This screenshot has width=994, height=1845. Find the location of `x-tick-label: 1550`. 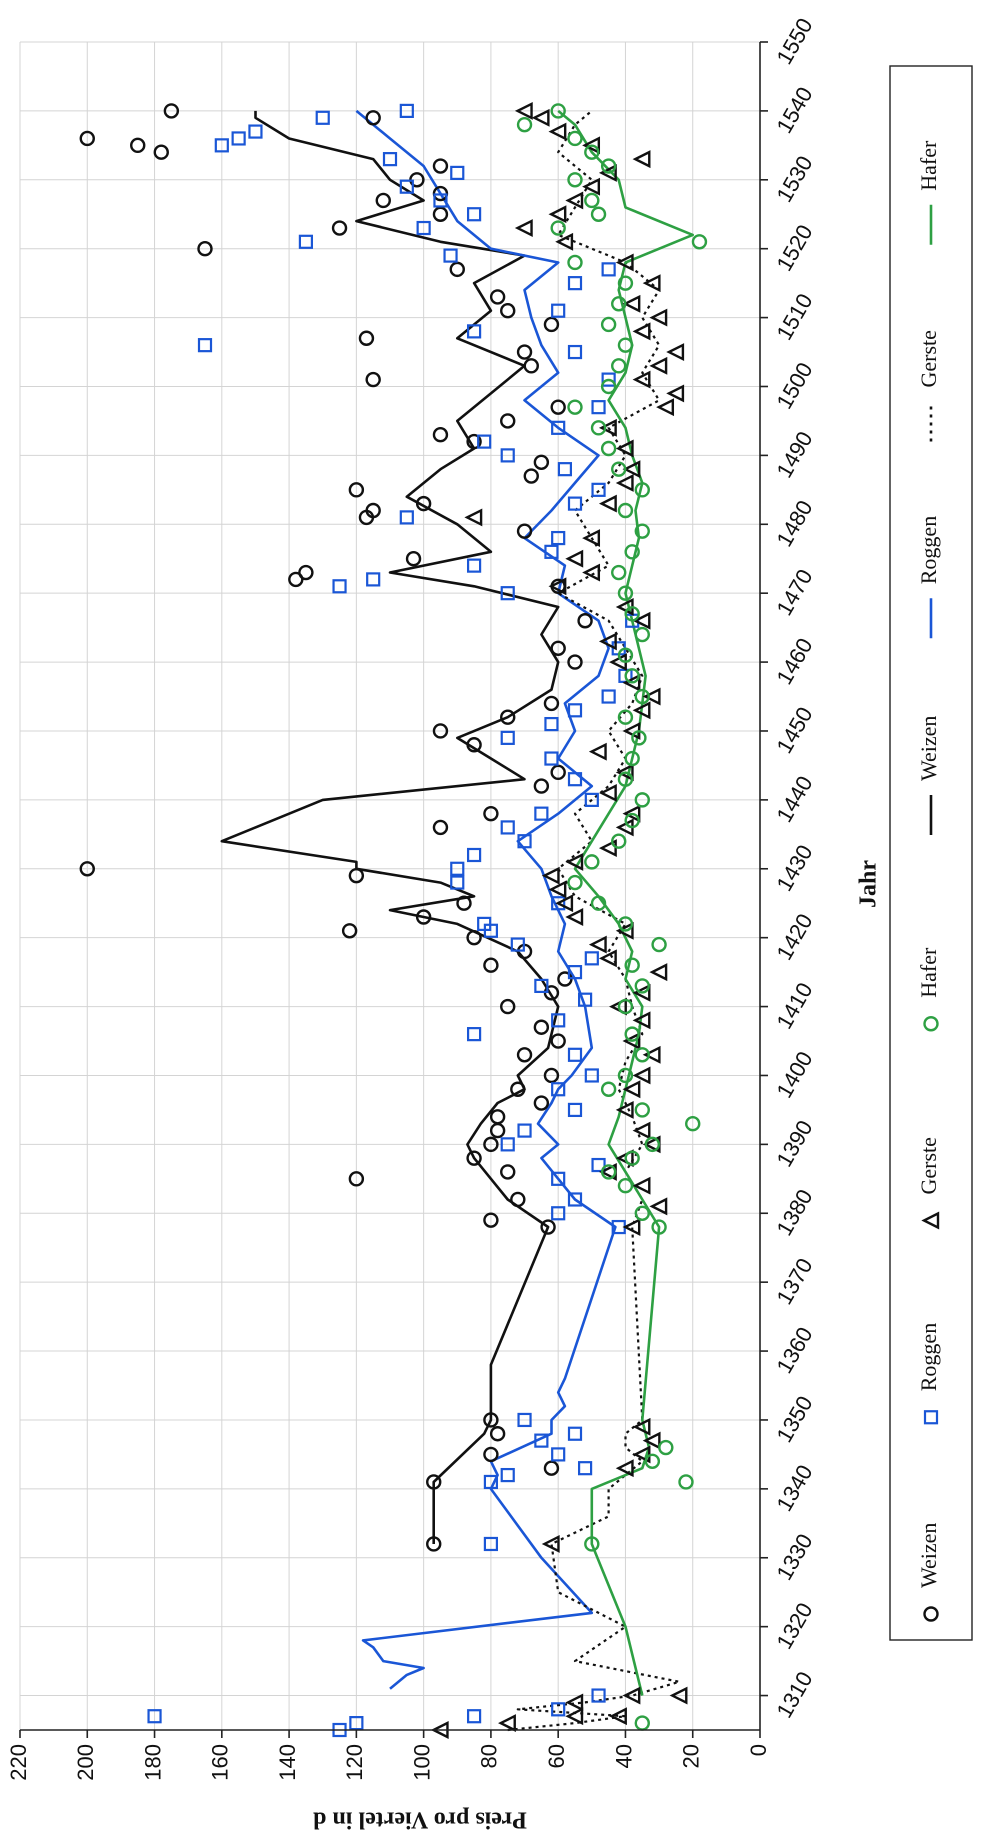

x-tick-label: 1550 is located at coordinates (794, 41).